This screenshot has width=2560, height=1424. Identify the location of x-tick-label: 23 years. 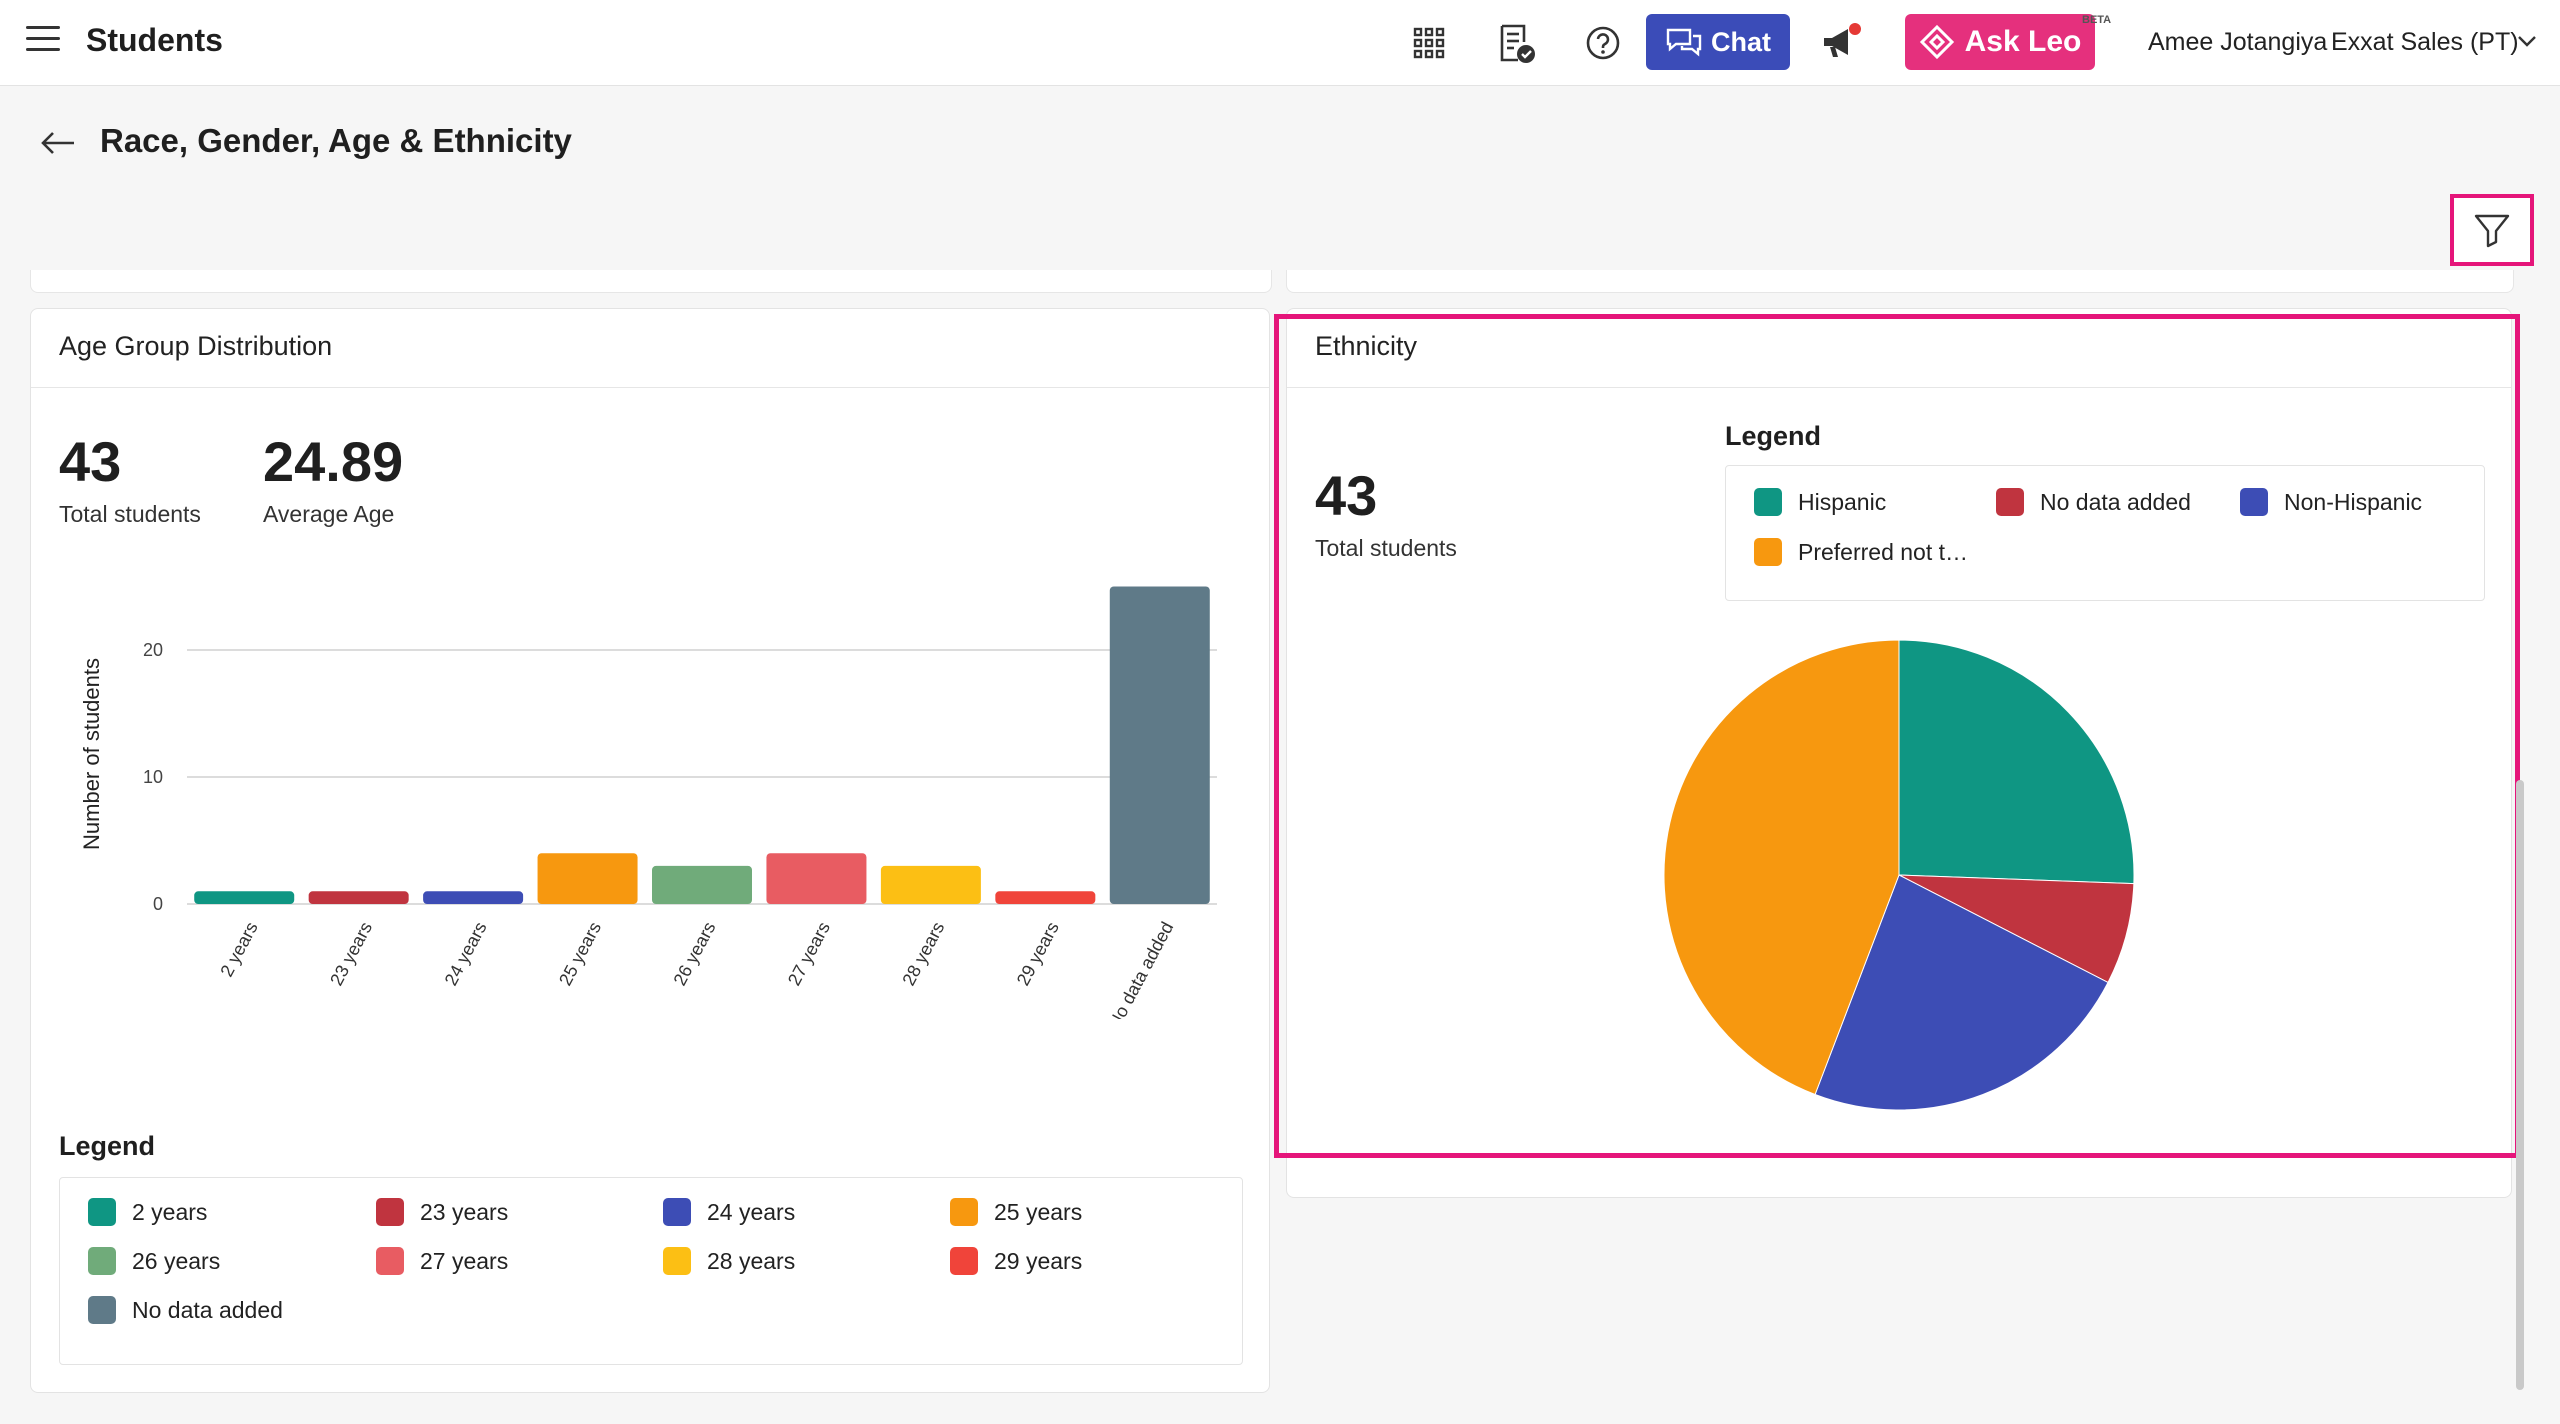
(351, 953).